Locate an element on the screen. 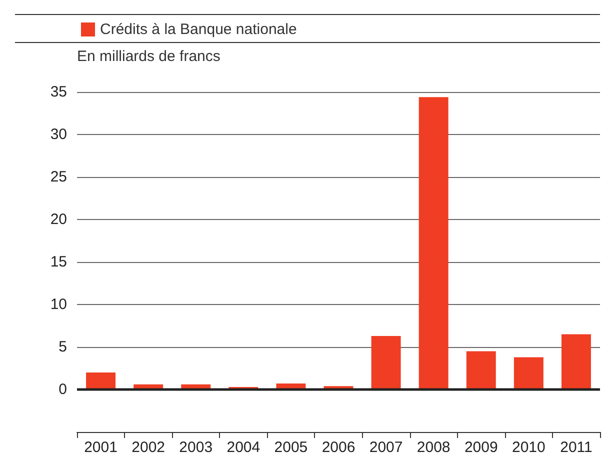 This screenshot has height=457, width=605. x-tick-label: 2009 is located at coordinates (481, 447).